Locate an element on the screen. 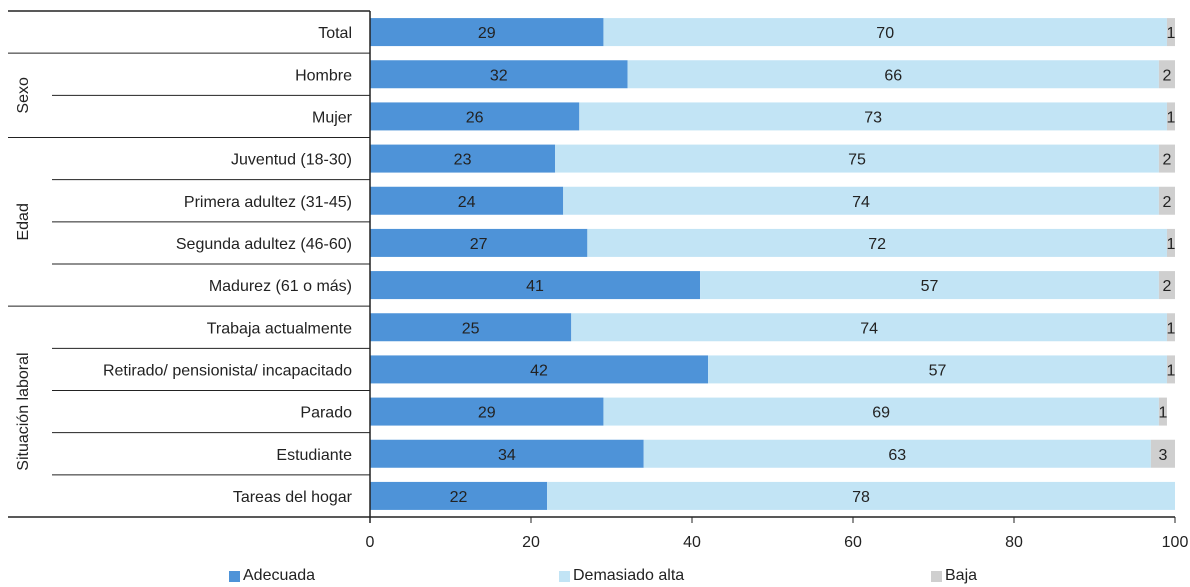 The width and height of the screenshot is (1190, 587). bar-value-label: 26 is located at coordinates (475, 117).